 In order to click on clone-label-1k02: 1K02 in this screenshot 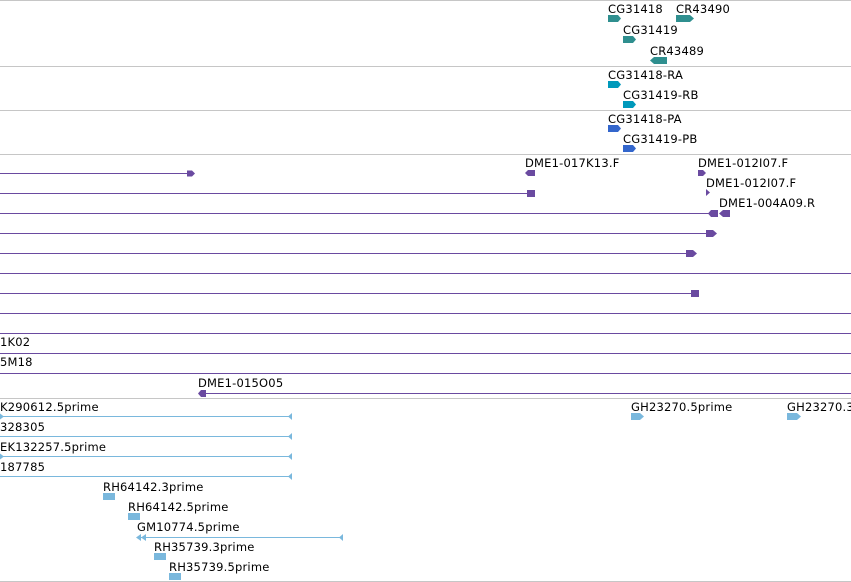, I will do `click(15, 342)`.